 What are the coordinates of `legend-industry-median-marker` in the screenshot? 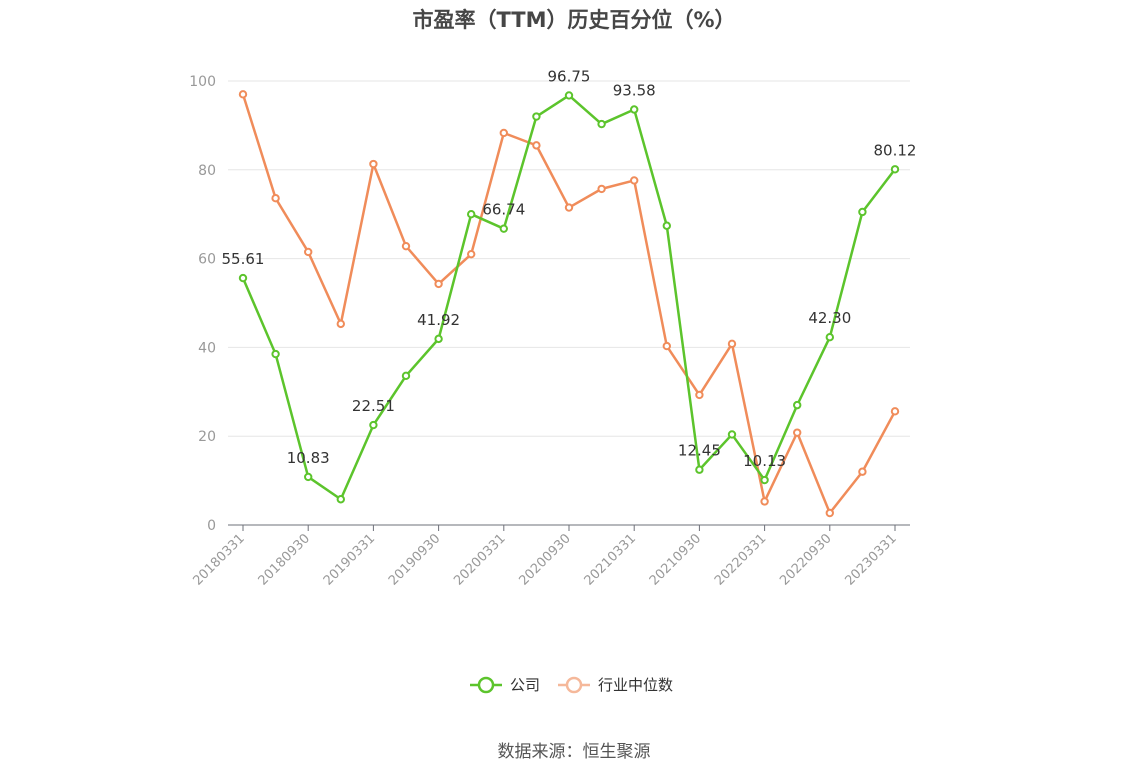 It's located at (574, 685).